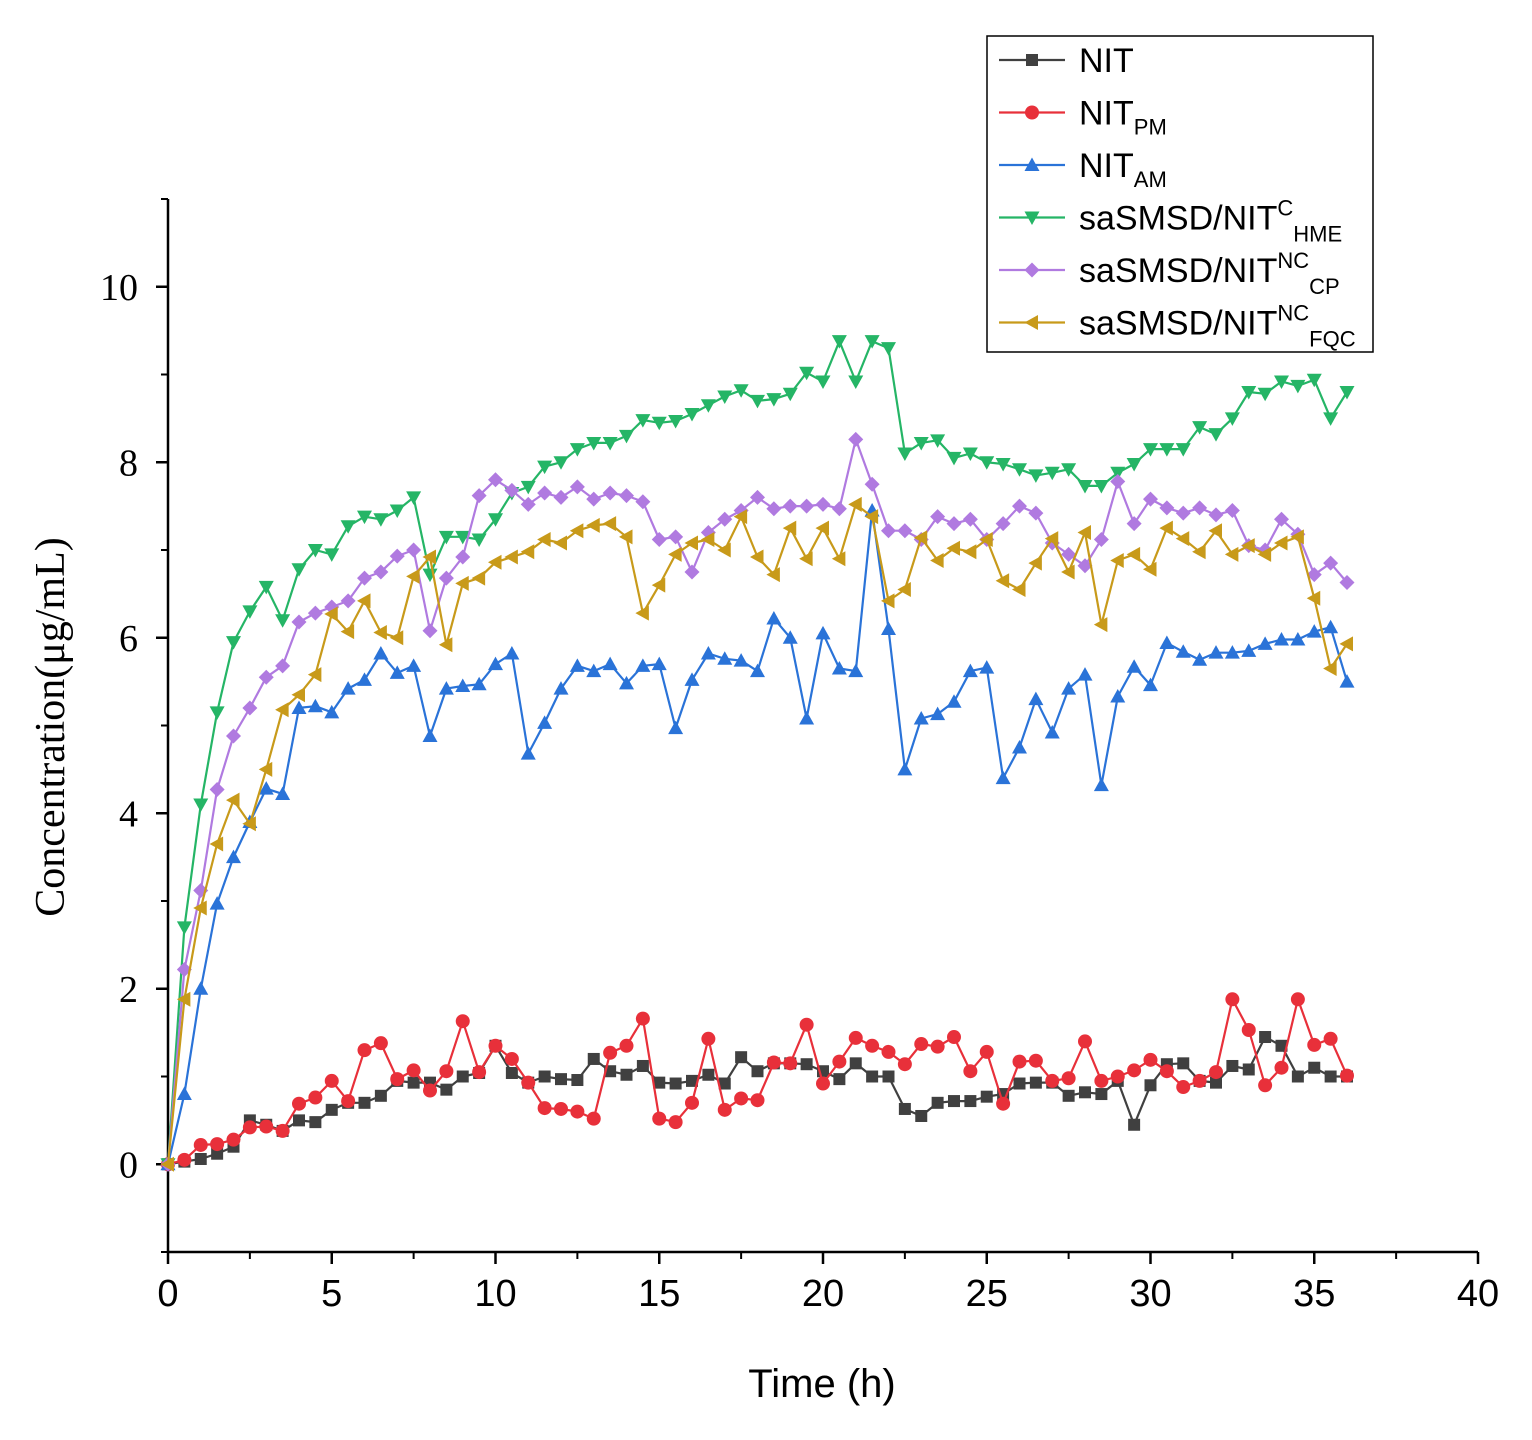  I want to click on x-tick-label: 25, so click(987, 1294).